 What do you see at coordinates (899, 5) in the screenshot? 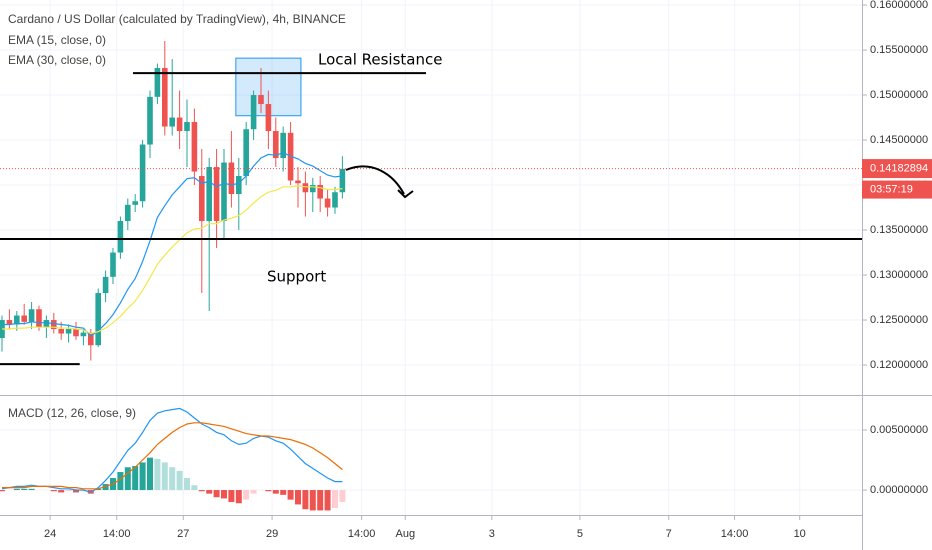
I see `y-tick-label: 0.16000000` at bounding box center [899, 5].